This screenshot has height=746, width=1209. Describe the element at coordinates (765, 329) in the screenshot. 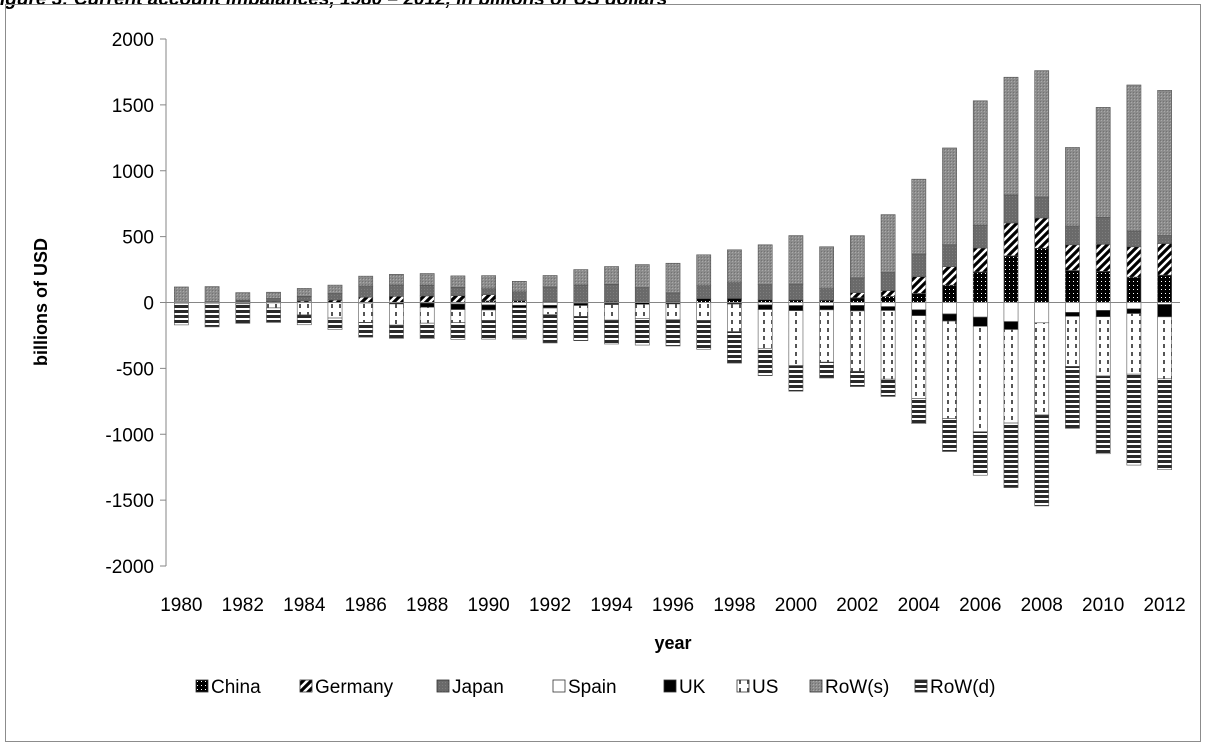

I see `bar-us-1999` at that location.